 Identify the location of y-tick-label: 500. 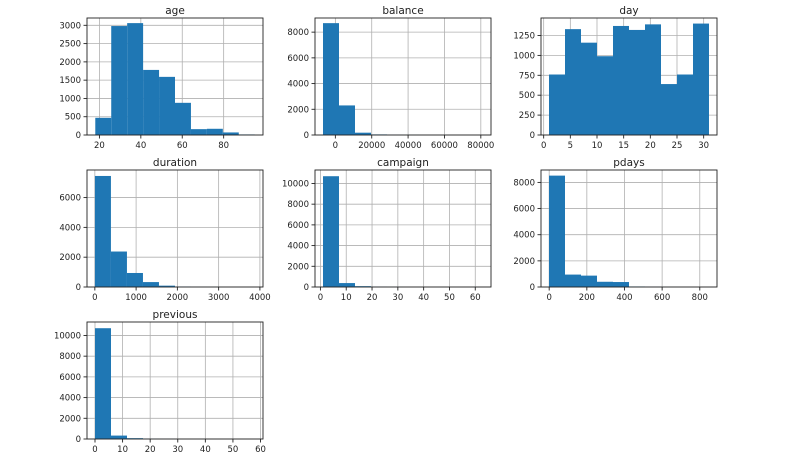
(73, 118).